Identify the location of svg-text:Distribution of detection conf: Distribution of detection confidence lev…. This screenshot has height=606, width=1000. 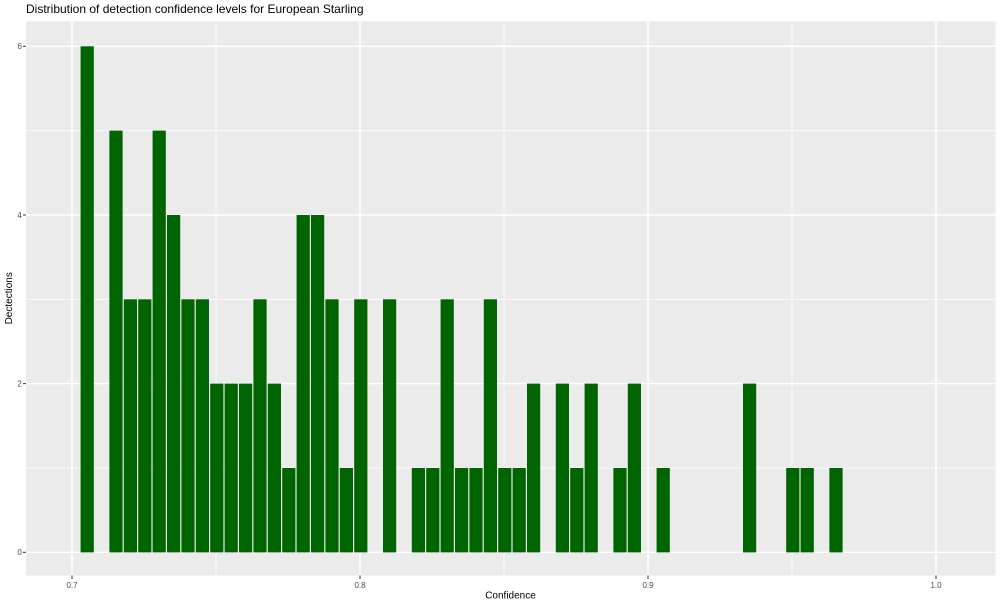
(195, 9).